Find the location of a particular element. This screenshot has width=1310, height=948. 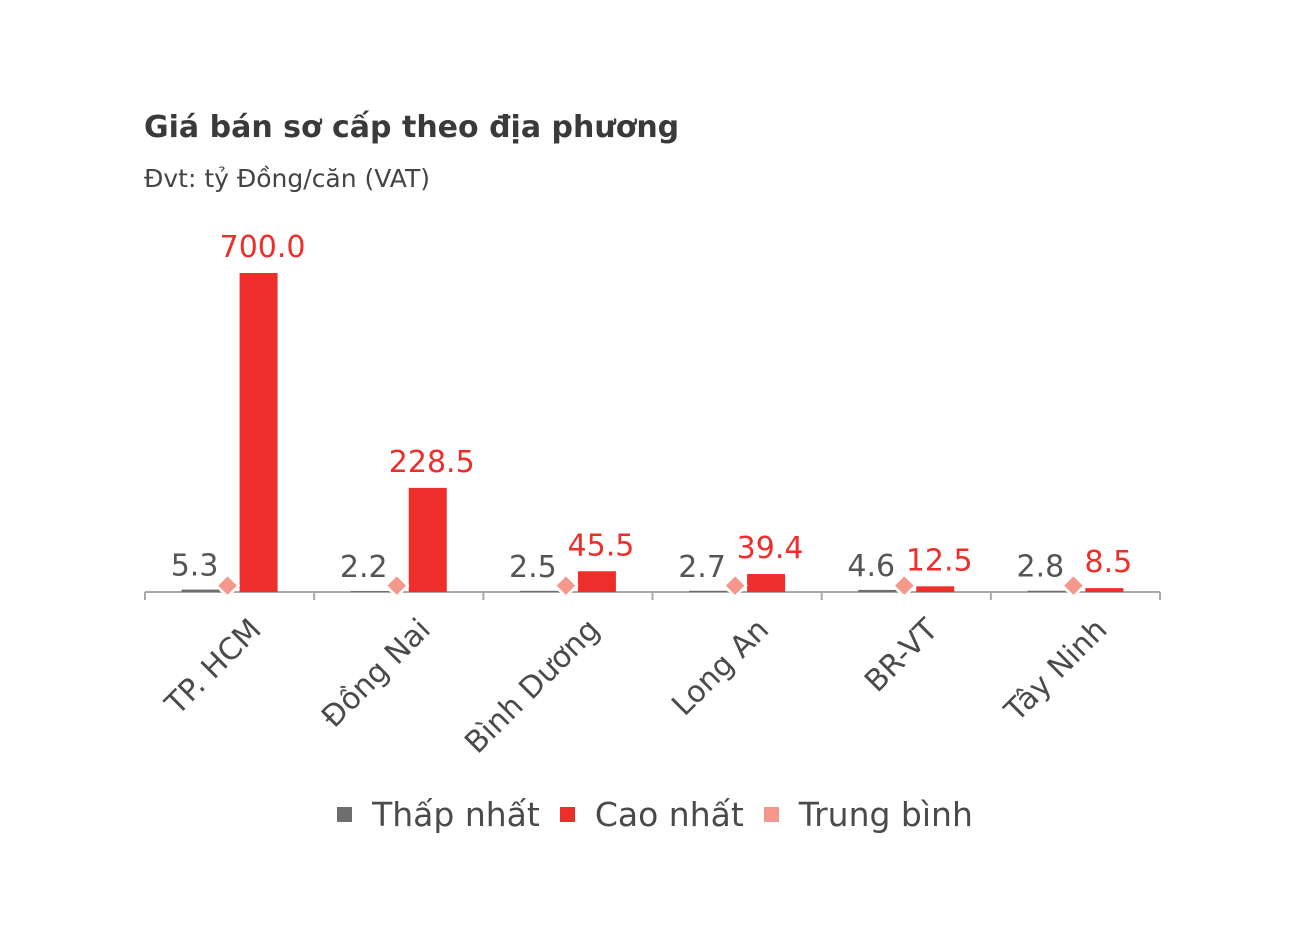

bar-min-dong-nai is located at coordinates (369, 591).